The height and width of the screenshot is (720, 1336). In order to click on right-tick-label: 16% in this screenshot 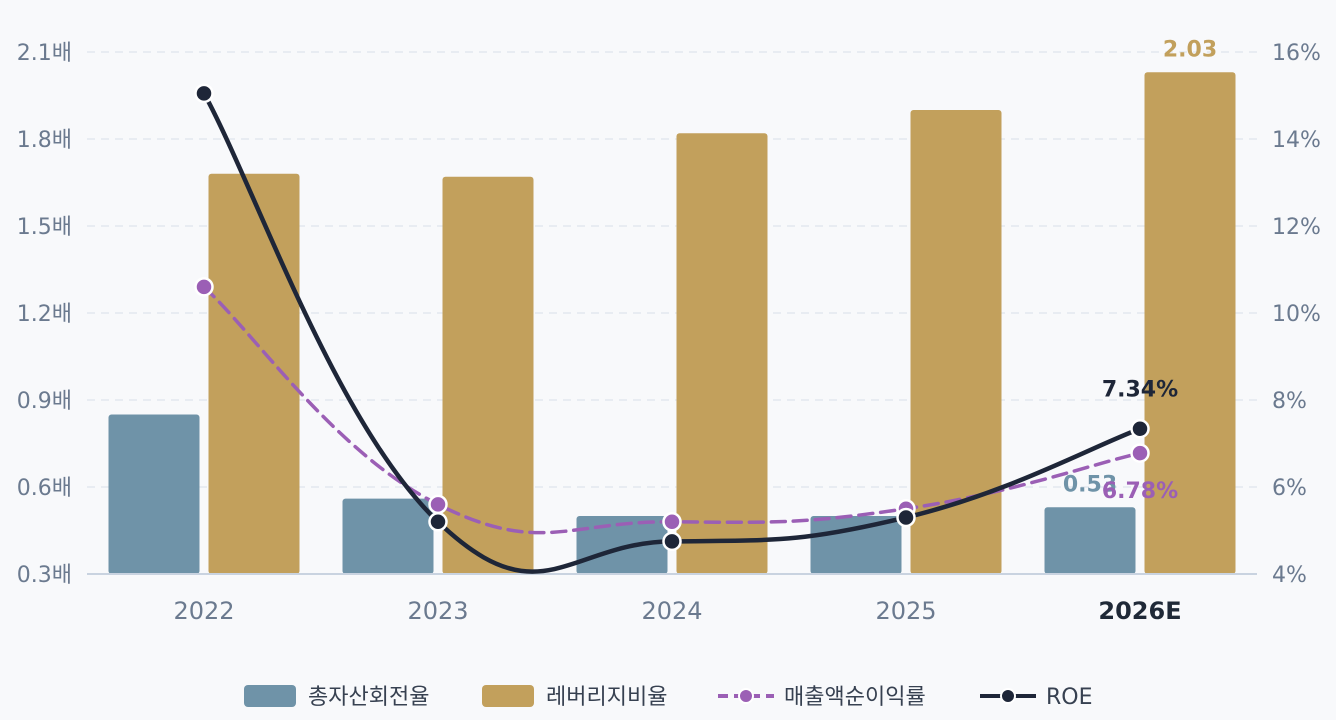, I will do `click(1296, 53)`.